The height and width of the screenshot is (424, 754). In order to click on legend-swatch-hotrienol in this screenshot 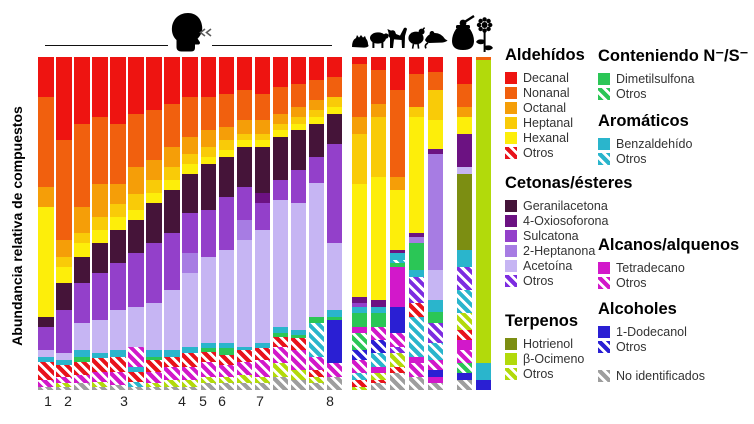, I will do `click(511, 343)`.